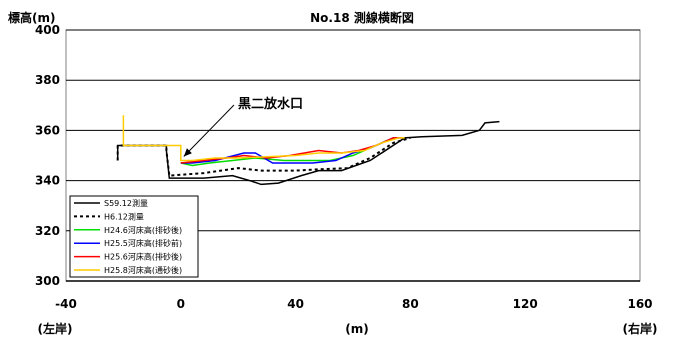  Describe the element at coordinates (525, 304) in the screenshot. I see `x-tick-120: 120` at that location.